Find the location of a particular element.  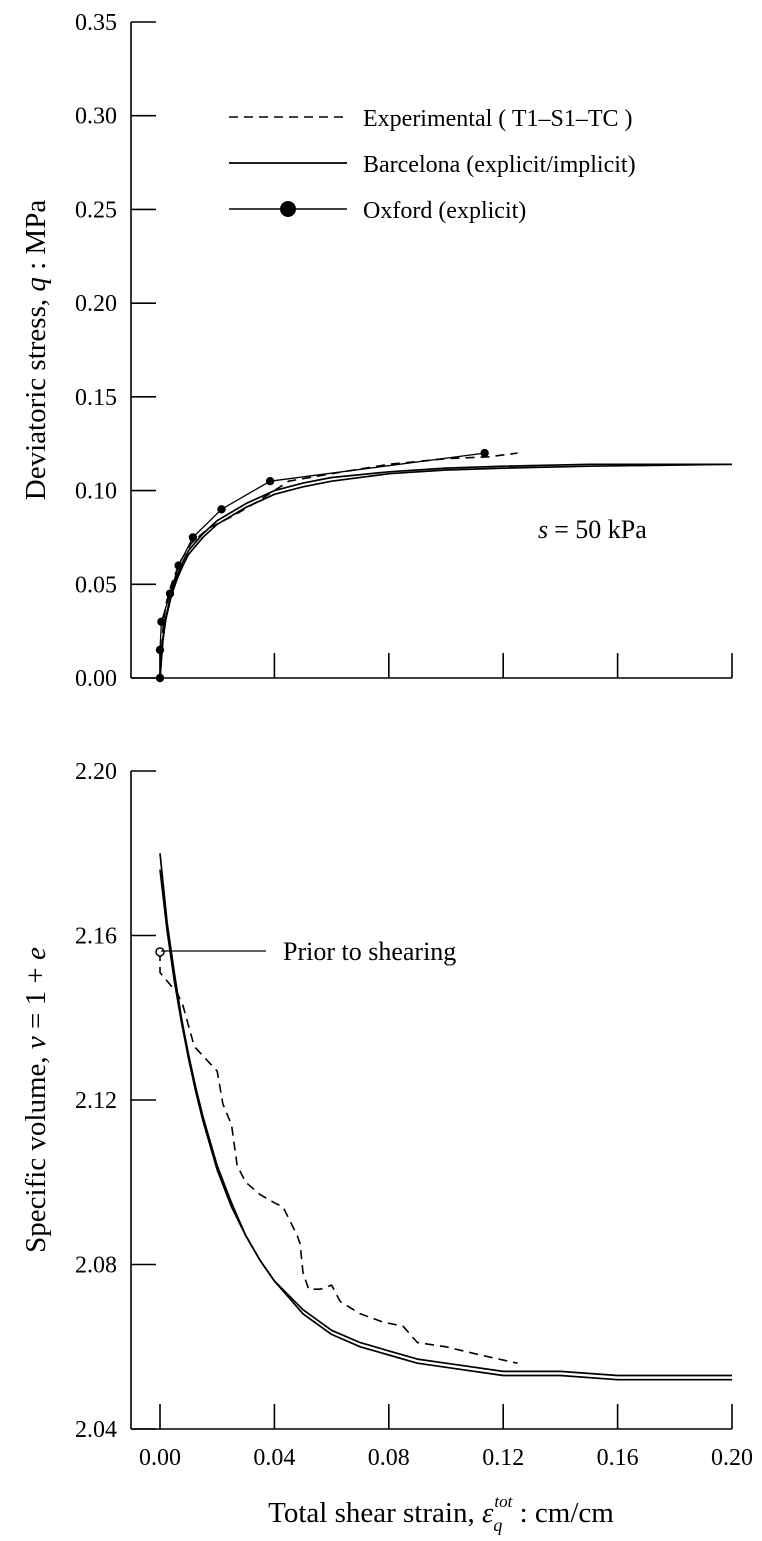

suction-value: = 50 kPa is located at coordinates (600, 529).